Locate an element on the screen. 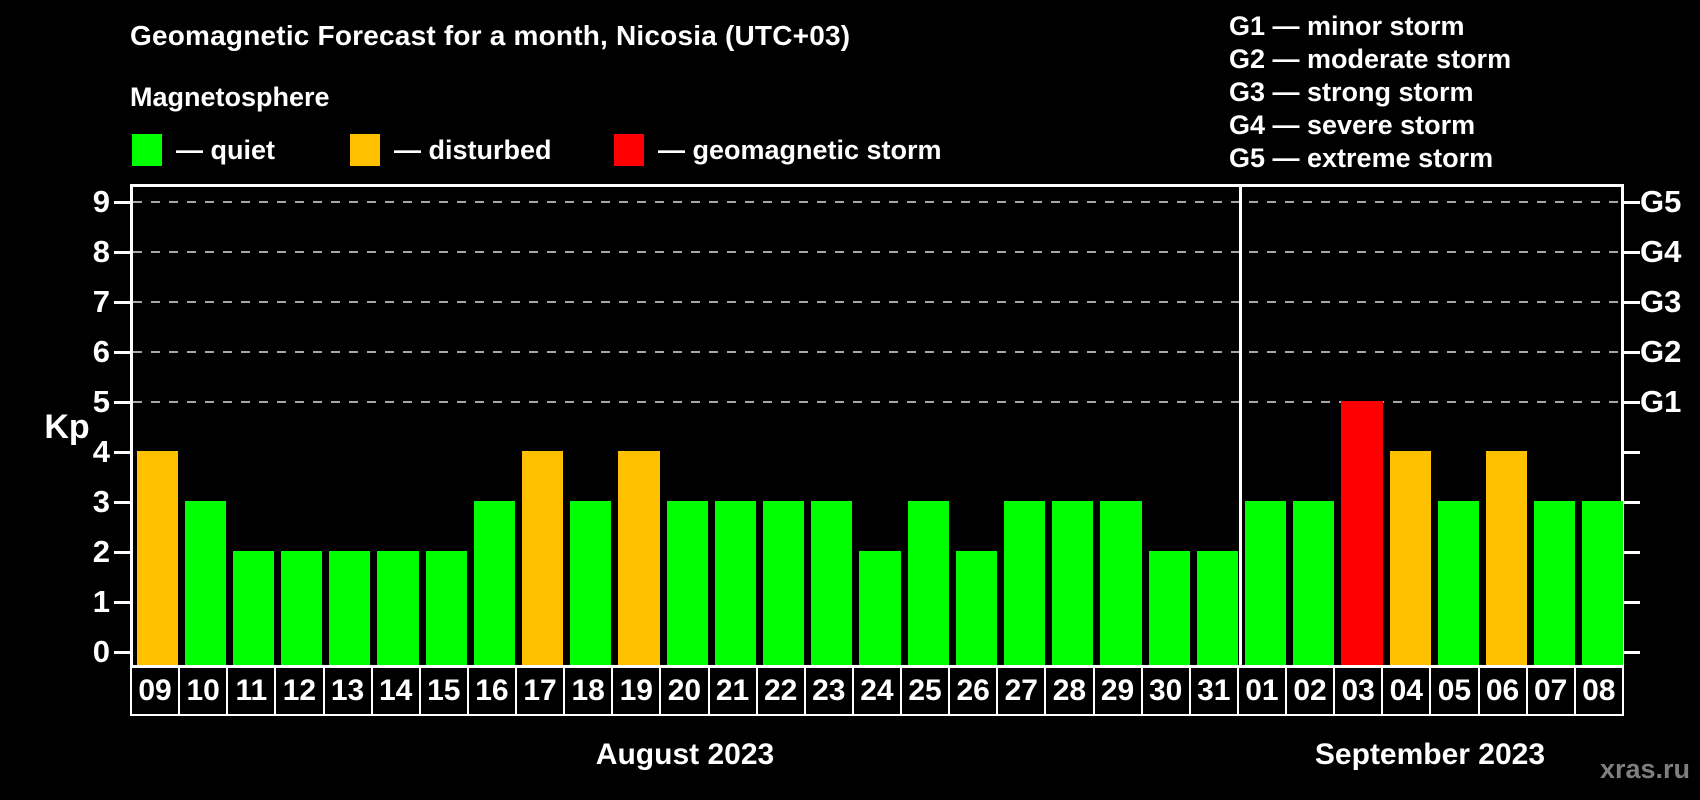 This screenshot has height=800, width=1700. date-cell-august-25: 25 is located at coordinates (925, 691).